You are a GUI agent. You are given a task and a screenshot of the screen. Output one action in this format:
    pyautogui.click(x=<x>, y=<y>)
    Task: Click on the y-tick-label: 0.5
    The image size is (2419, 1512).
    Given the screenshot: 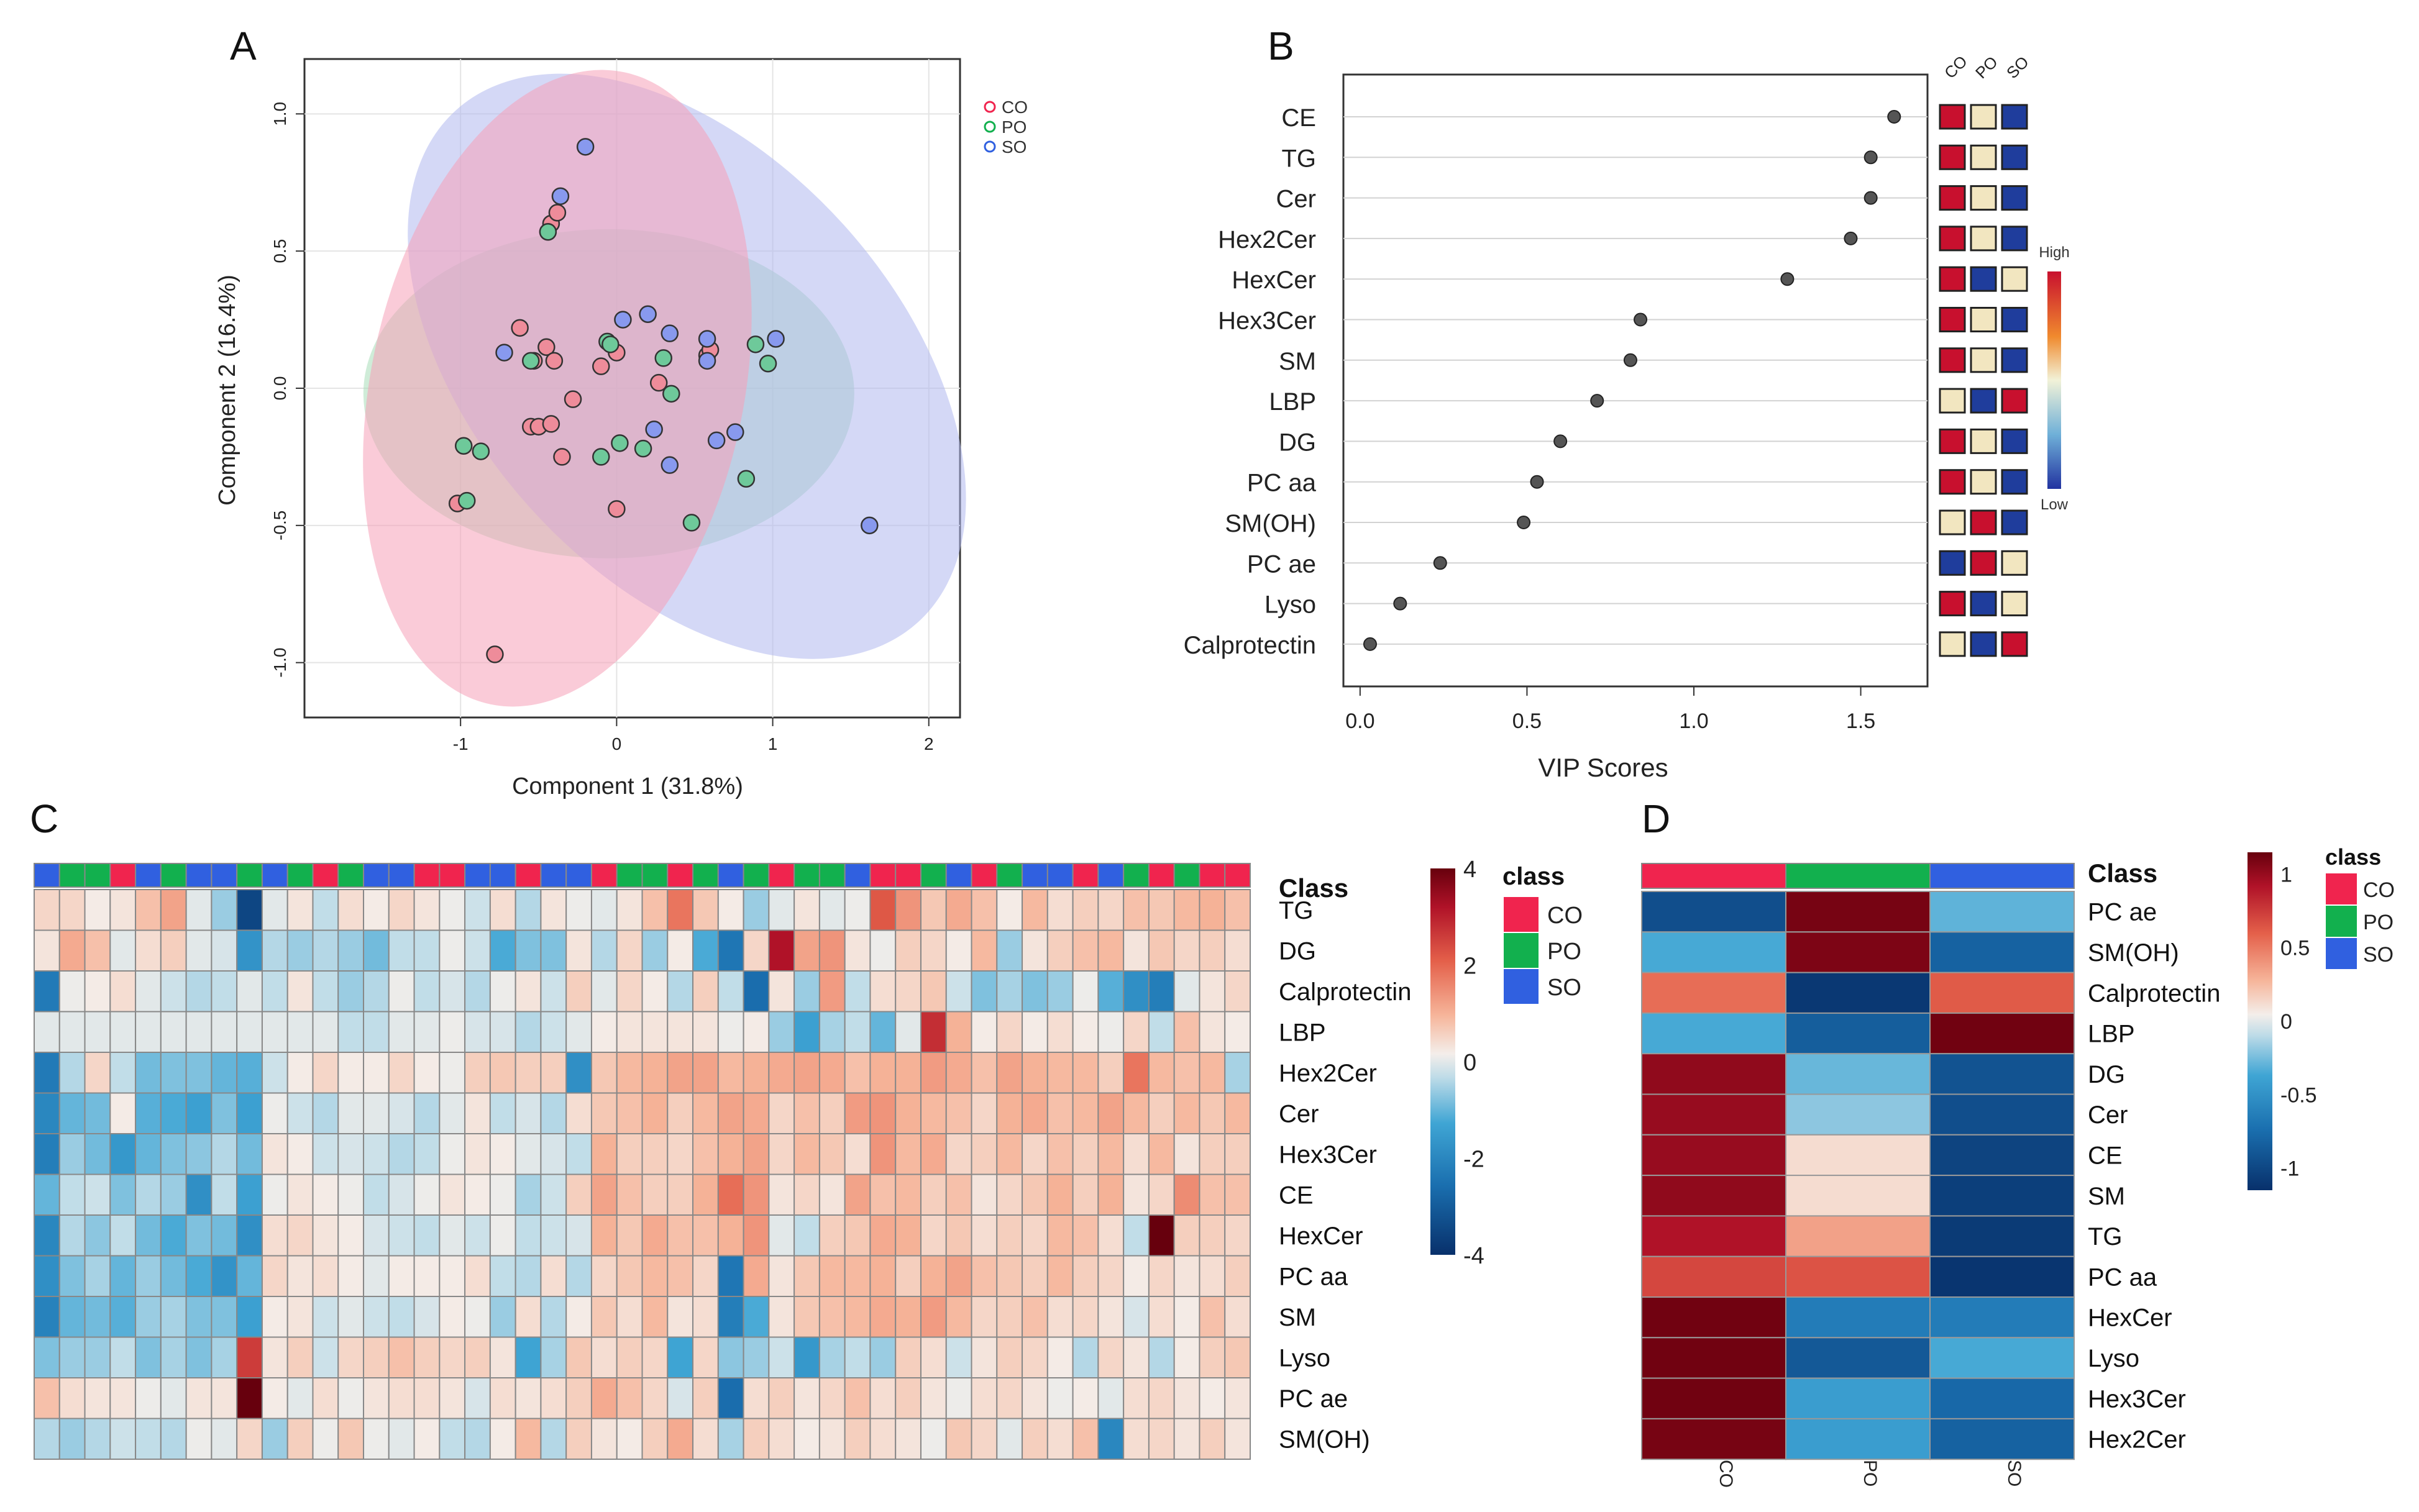 What is the action you would take?
    pyautogui.click(x=280, y=251)
    